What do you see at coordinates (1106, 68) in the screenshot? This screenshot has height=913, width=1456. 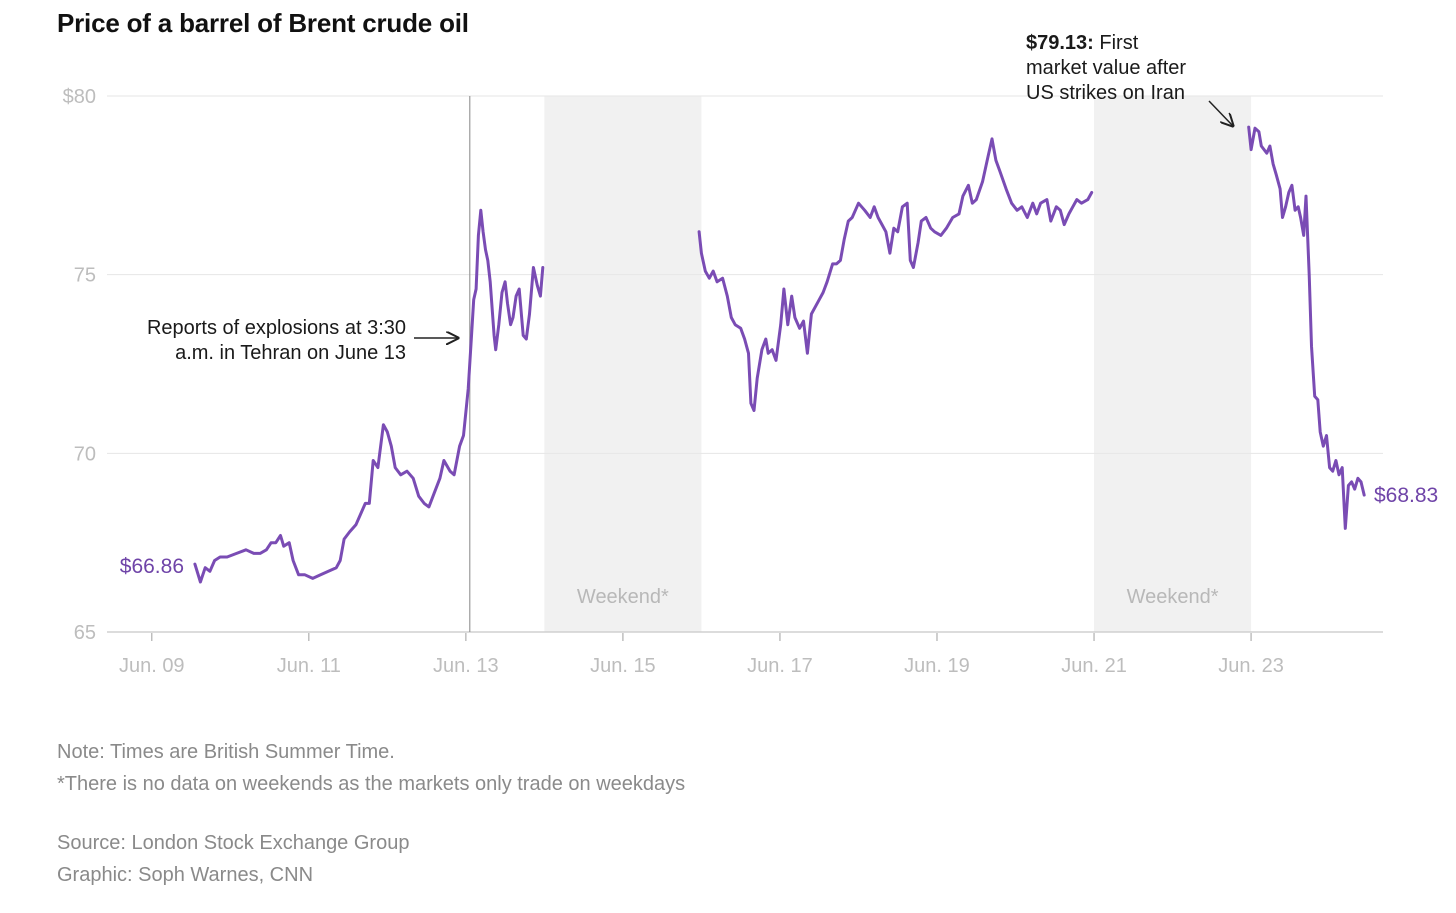 I see `strike-annotation-line-2: market value after` at bounding box center [1106, 68].